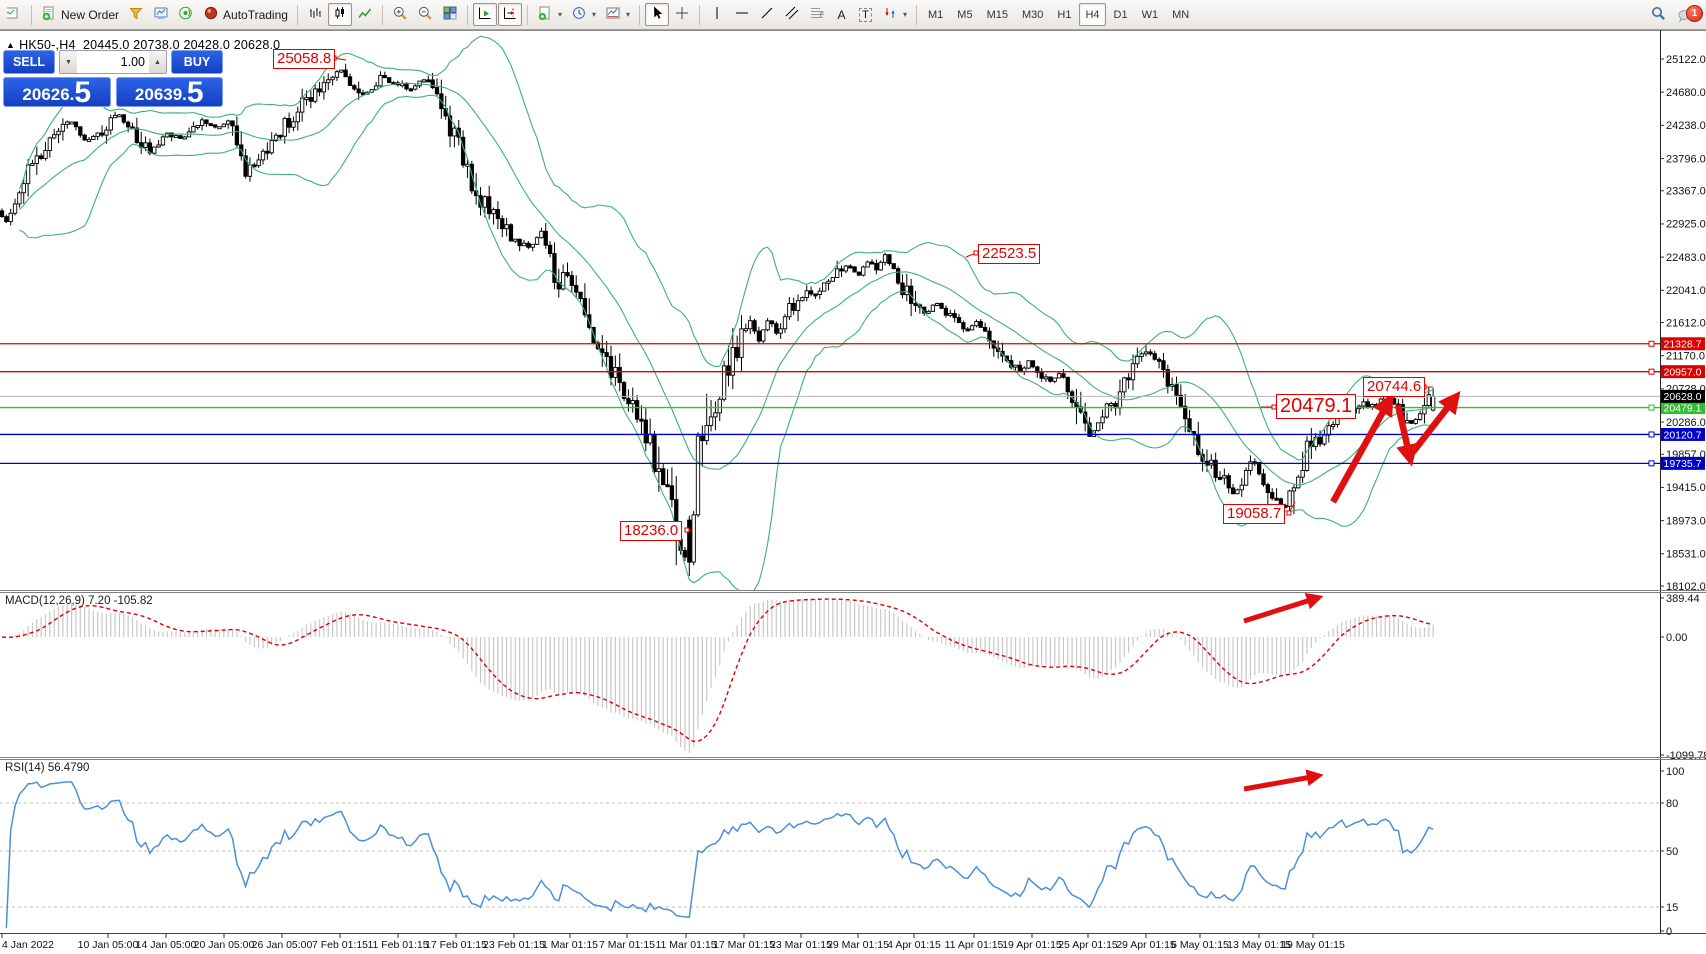  Describe the element at coordinates (113, 62) in the screenshot. I see `volume-input` at that location.